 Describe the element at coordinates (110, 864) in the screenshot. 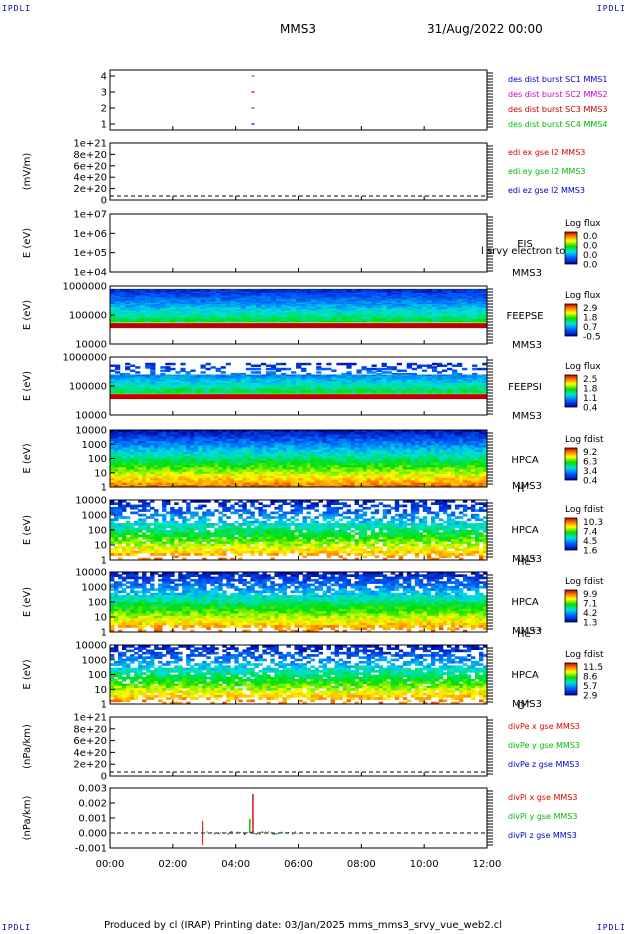

I see `xtick-label: 00:00` at that location.